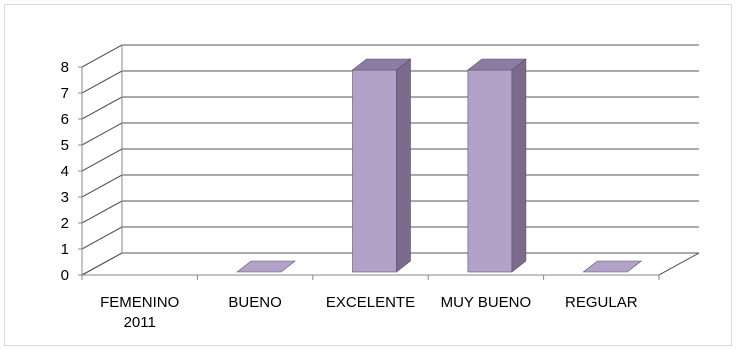 Image resolution: width=736 pixels, height=350 pixels. Describe the element at coordinates (65, 223) in the screenshot. I see `y-tick-label-2: 2` at that location.